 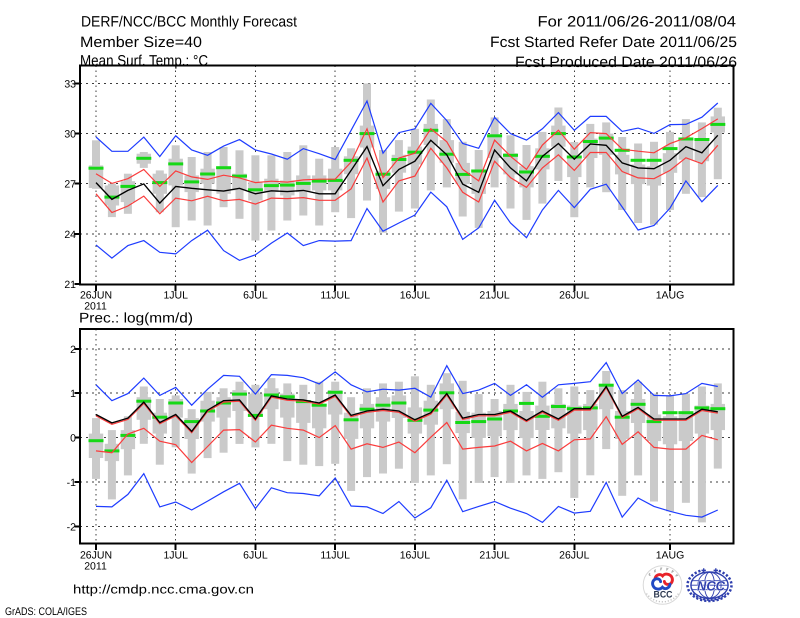 I want to click on svg-text: 33, so click(x=70, y=85).